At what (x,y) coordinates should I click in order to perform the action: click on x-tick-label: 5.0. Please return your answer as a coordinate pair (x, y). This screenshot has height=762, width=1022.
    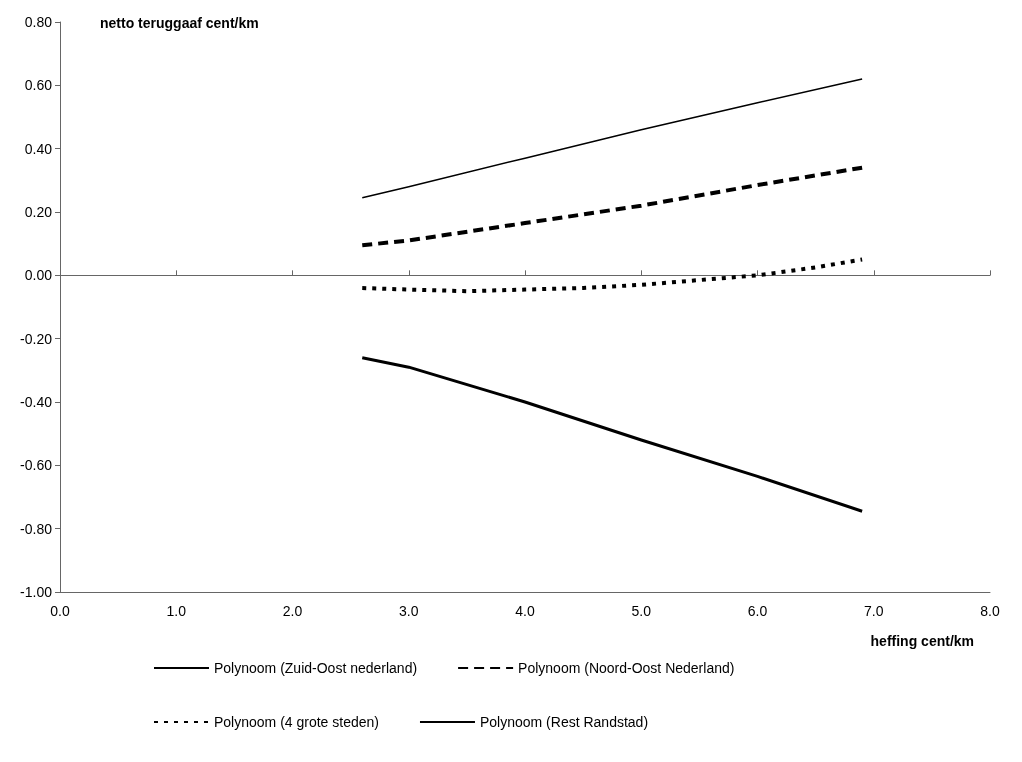
    Looking at the image, I should click on (641, 611).